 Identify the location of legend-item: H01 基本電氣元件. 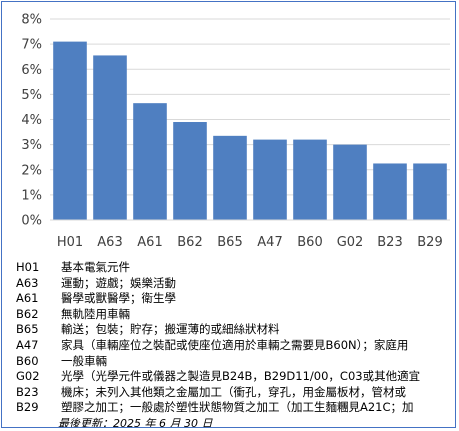
(235, 268).